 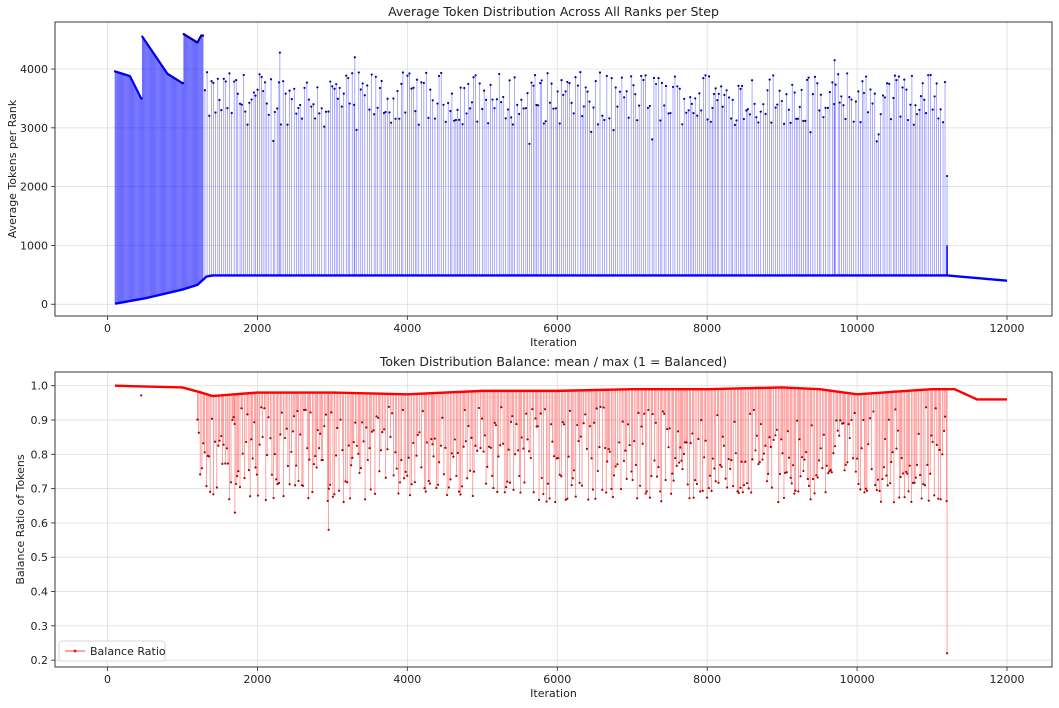 What do you see at coordinates (20, 519) in the screenshot?
I see `y-axis-label: Balance Ratio of Tokens` at bounding box center [20, 519].